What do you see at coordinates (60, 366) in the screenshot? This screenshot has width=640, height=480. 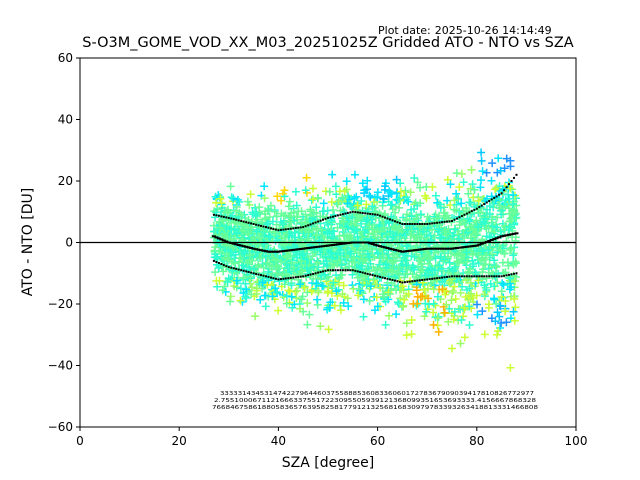 I see `y-tick-label: −40` at bounding box center [60, 366].